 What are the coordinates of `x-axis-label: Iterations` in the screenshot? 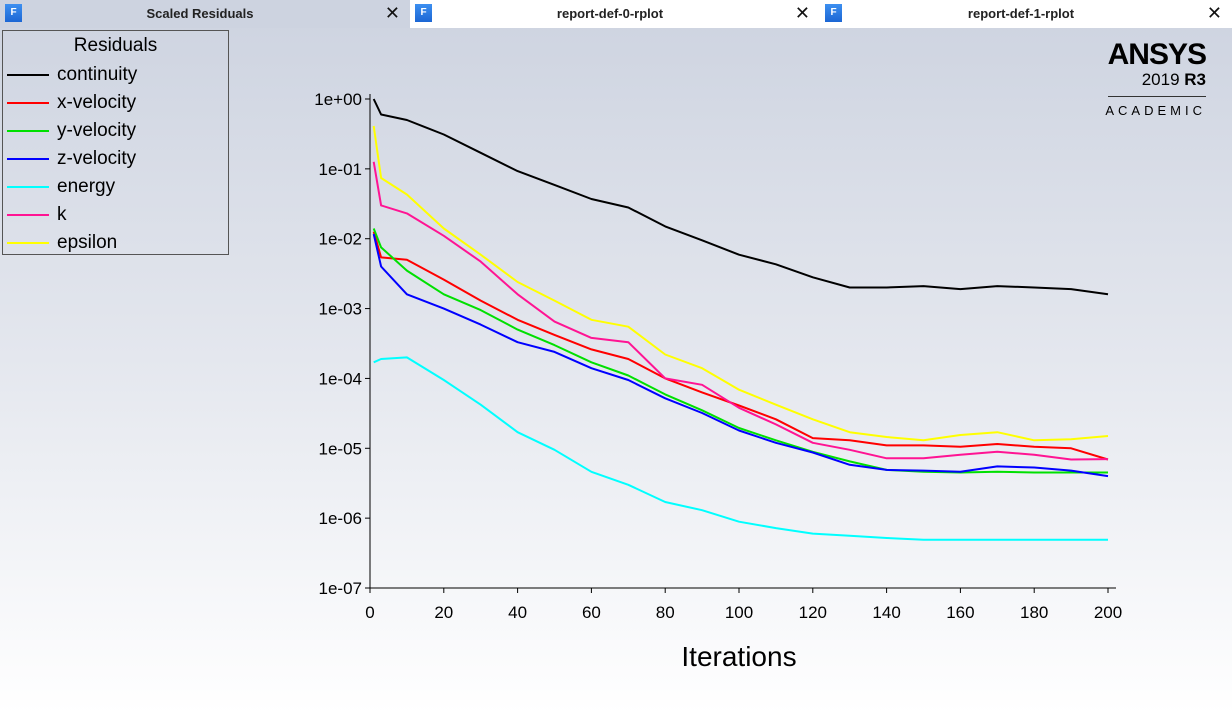 It's located at (738, 656).